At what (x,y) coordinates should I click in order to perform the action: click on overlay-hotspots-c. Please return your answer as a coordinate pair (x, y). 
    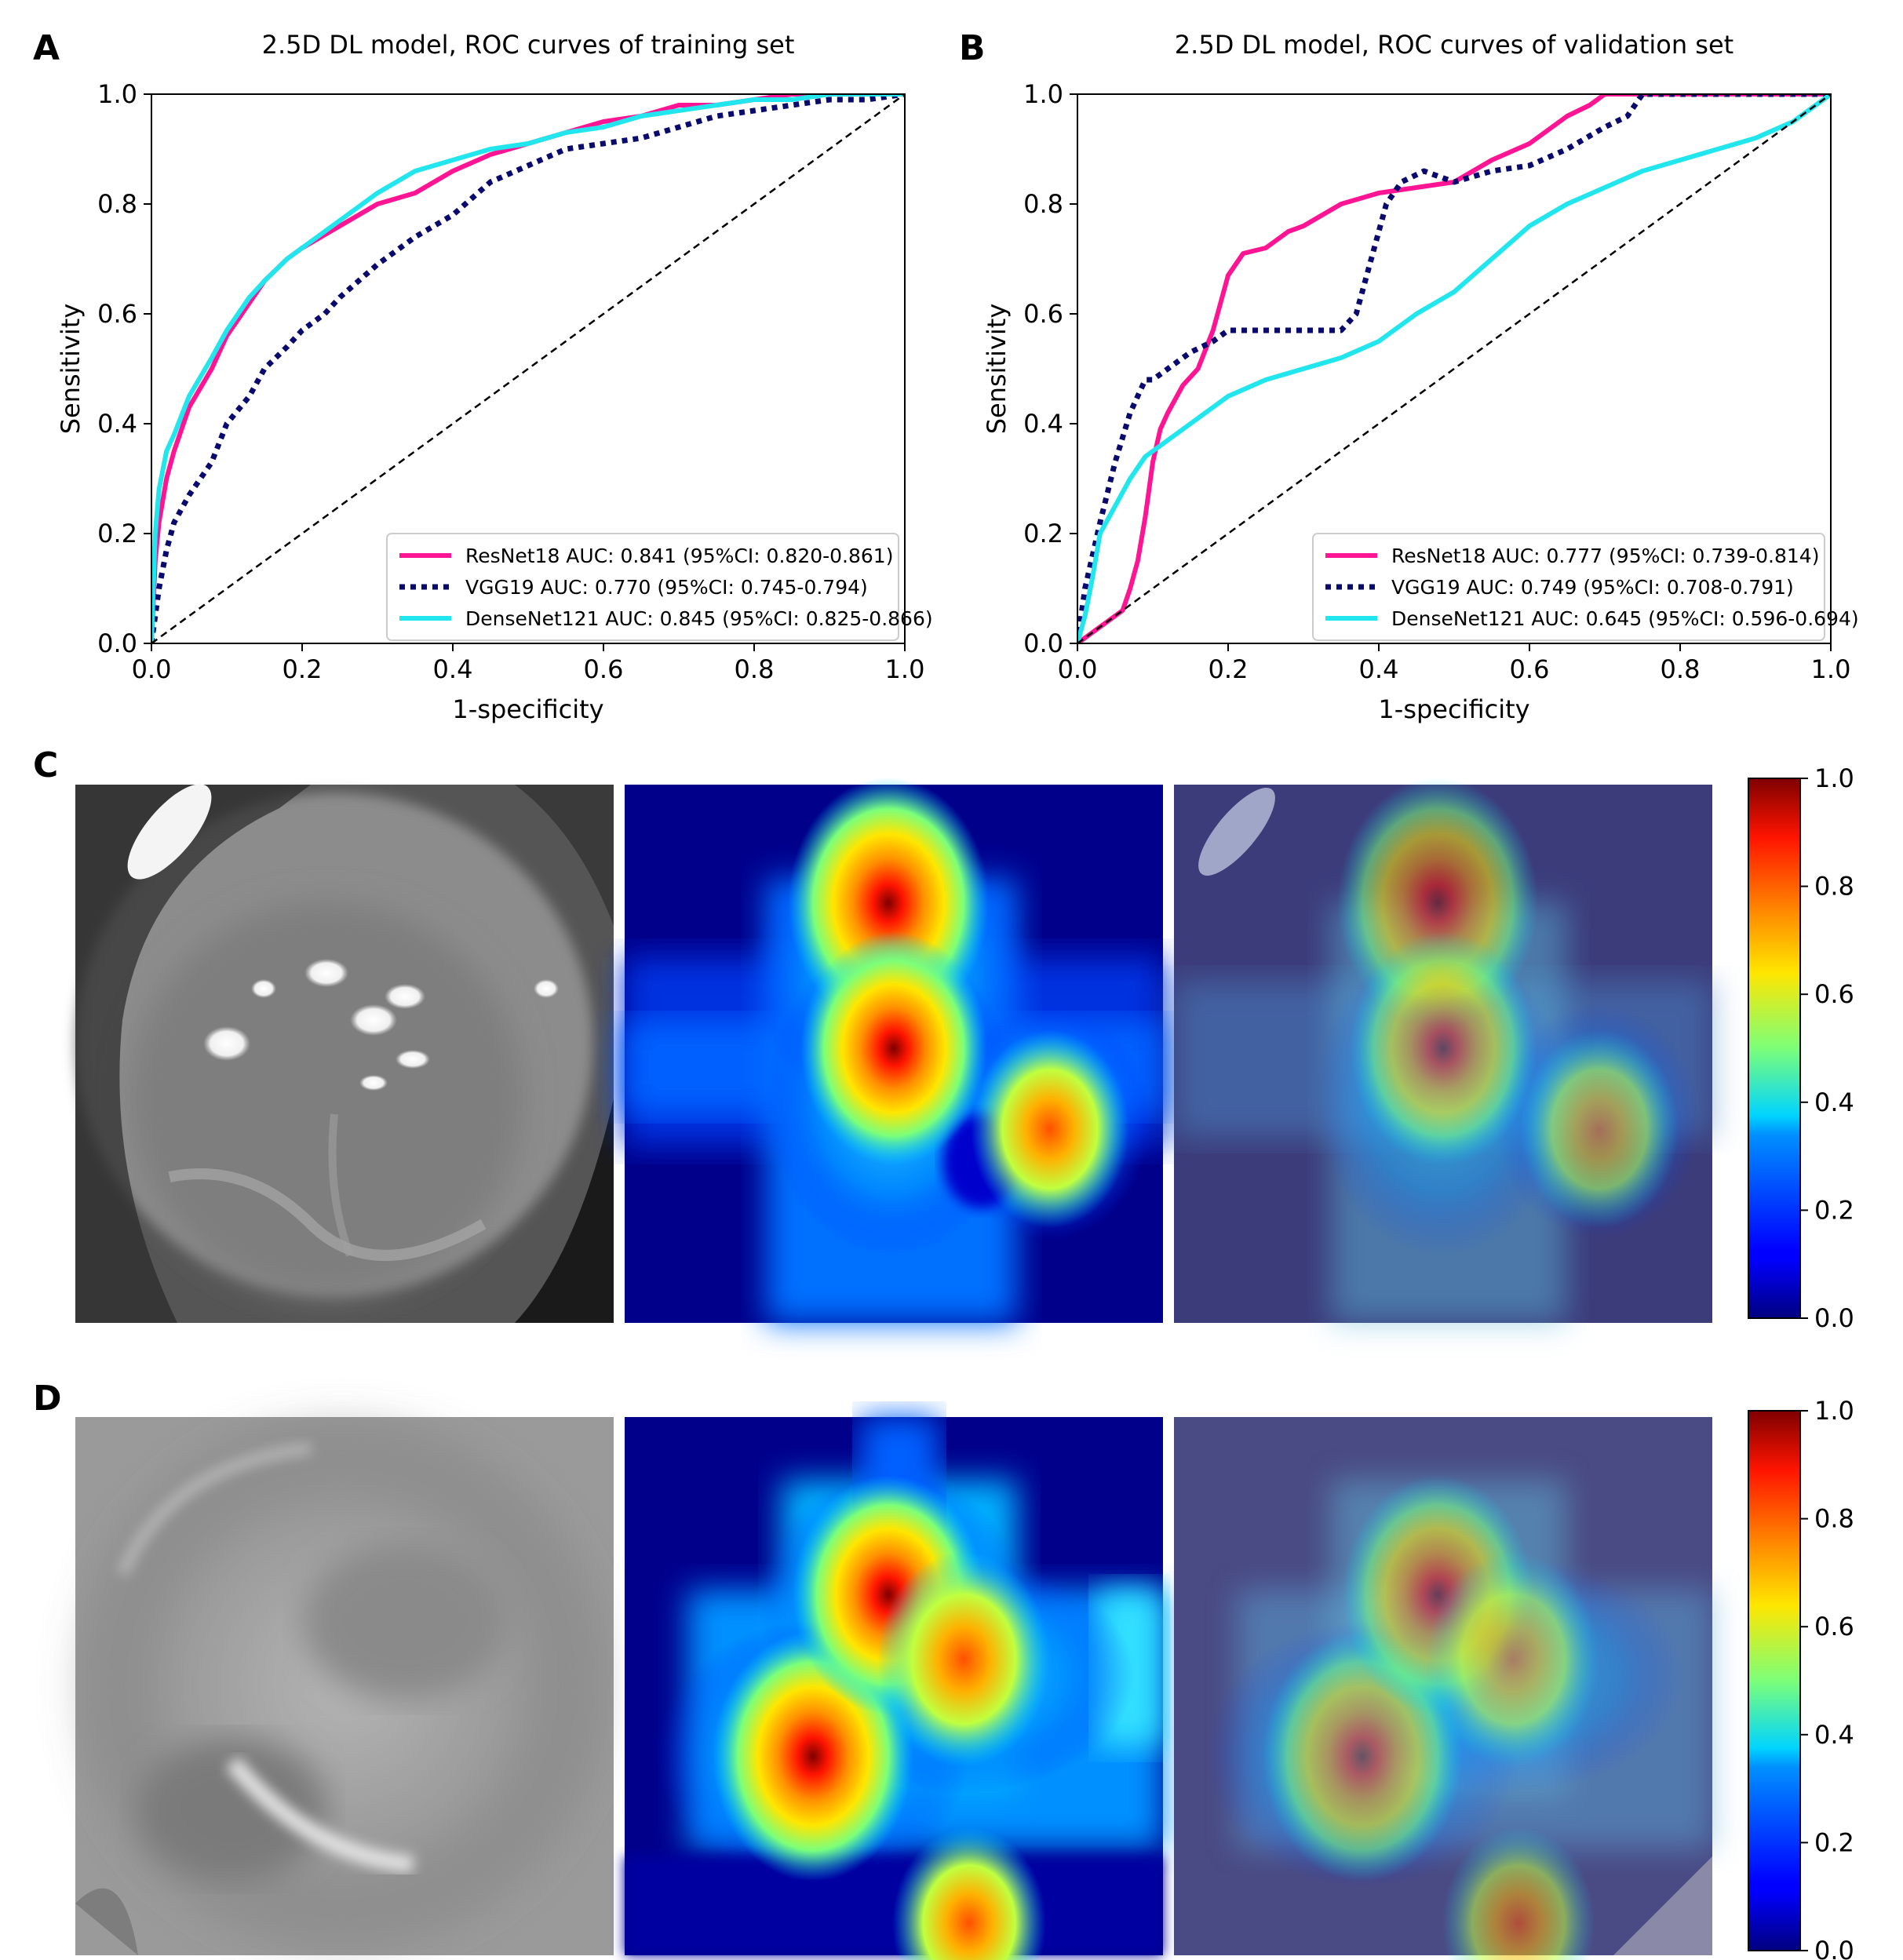
    Looking at the image, I should click on (1508, 1003).